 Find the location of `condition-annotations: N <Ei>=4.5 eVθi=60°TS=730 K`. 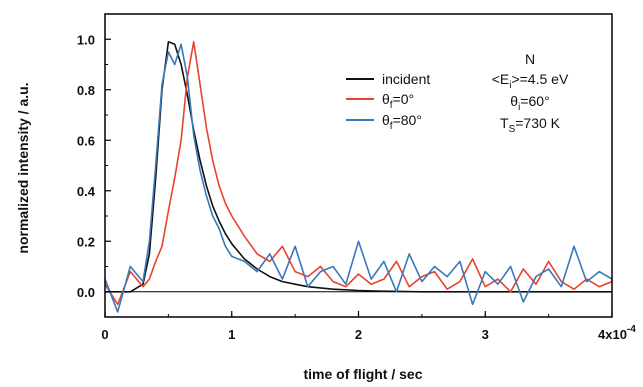

condition-annotations: N <Ei>=4.5 eVθi=60°TS=730 K is located at coordinates (530, 93).